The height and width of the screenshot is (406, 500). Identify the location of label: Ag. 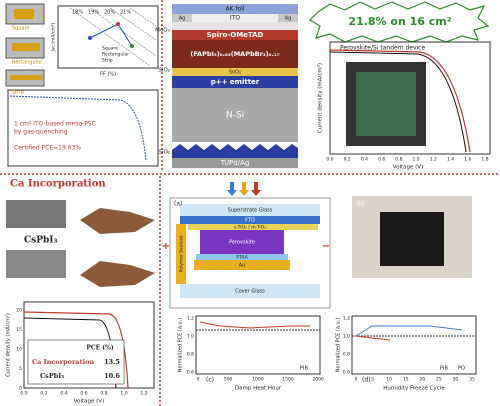
(288, 19).